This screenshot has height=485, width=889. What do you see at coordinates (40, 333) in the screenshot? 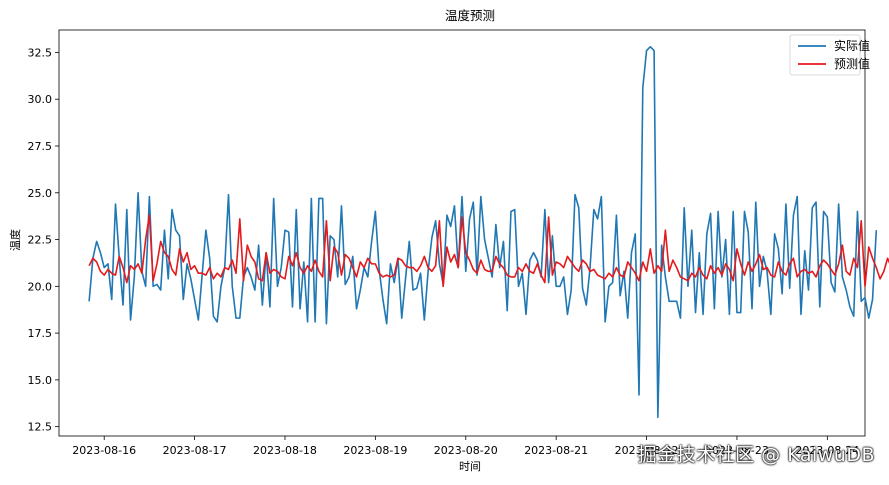
I see `y-tick-label: 17.5` at bounding box center [40, 333].